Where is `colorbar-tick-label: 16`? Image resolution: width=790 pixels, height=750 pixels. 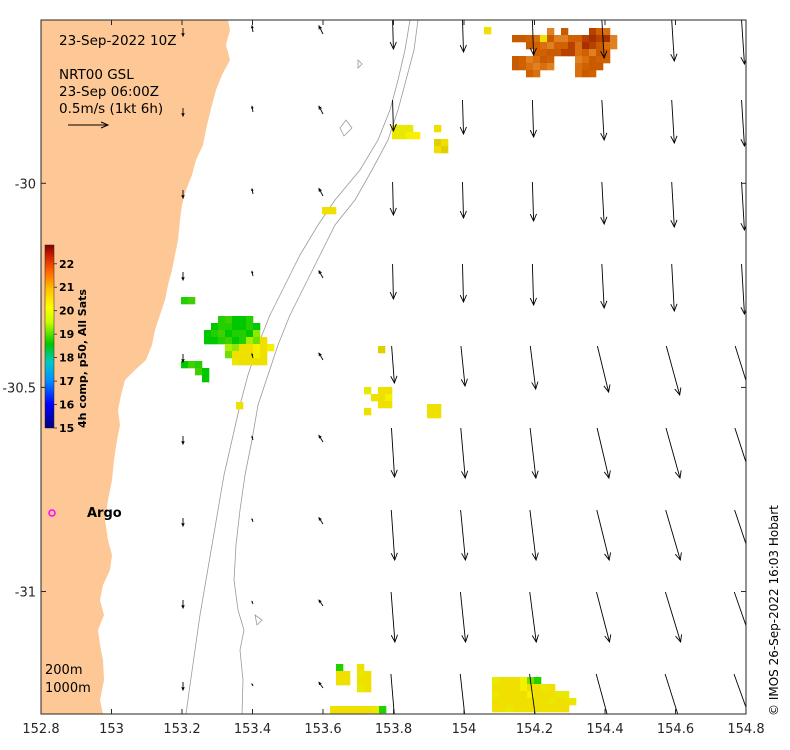
colorbar-tick-label: 16 is located at coordinates (67, 405).